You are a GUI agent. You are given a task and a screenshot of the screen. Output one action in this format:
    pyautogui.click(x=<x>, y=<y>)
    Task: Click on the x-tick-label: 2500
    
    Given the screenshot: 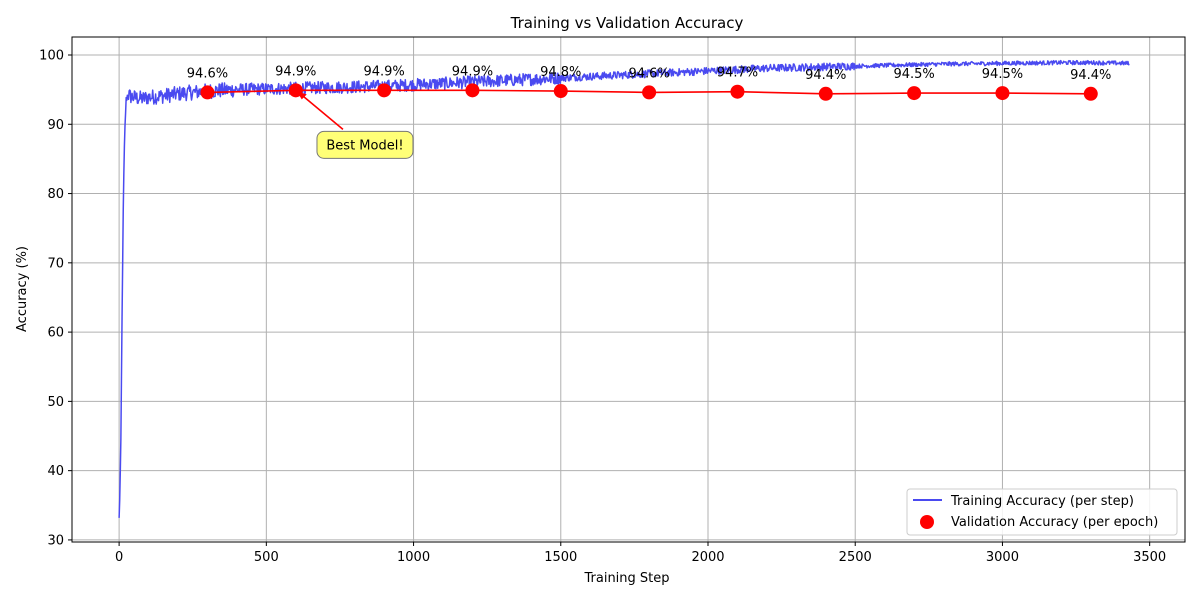 What is the action you would take?
    pyautogui.click(x=855, y=557)
    